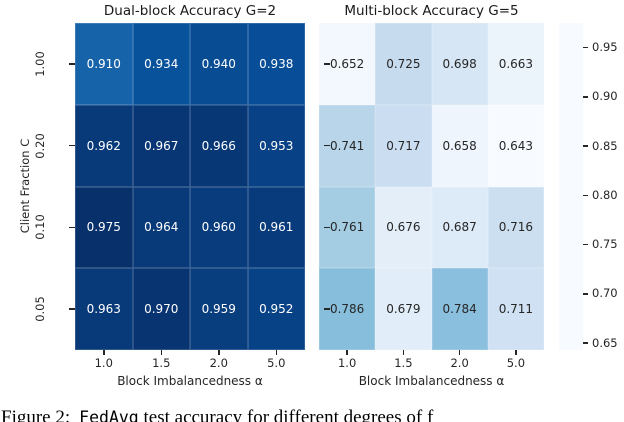 Image resolution: width=624 pixels, height=422 pixels. Describe the element at coordinates (431, 11) in the screenshot. I see `right-heatmap-title: Multi-block Accuracy G=5` at that location.